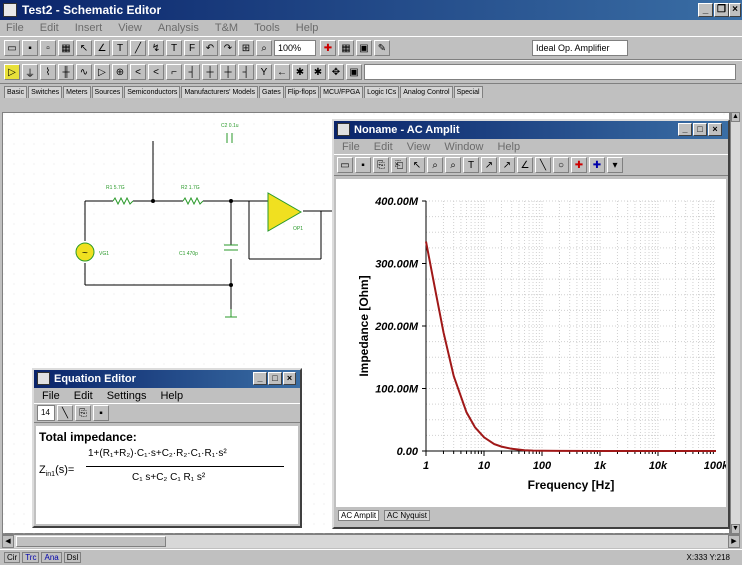 Image resolution: width=742 pixels, height=565 pixels. I want to click on text-icon: T, so click(120, 48).